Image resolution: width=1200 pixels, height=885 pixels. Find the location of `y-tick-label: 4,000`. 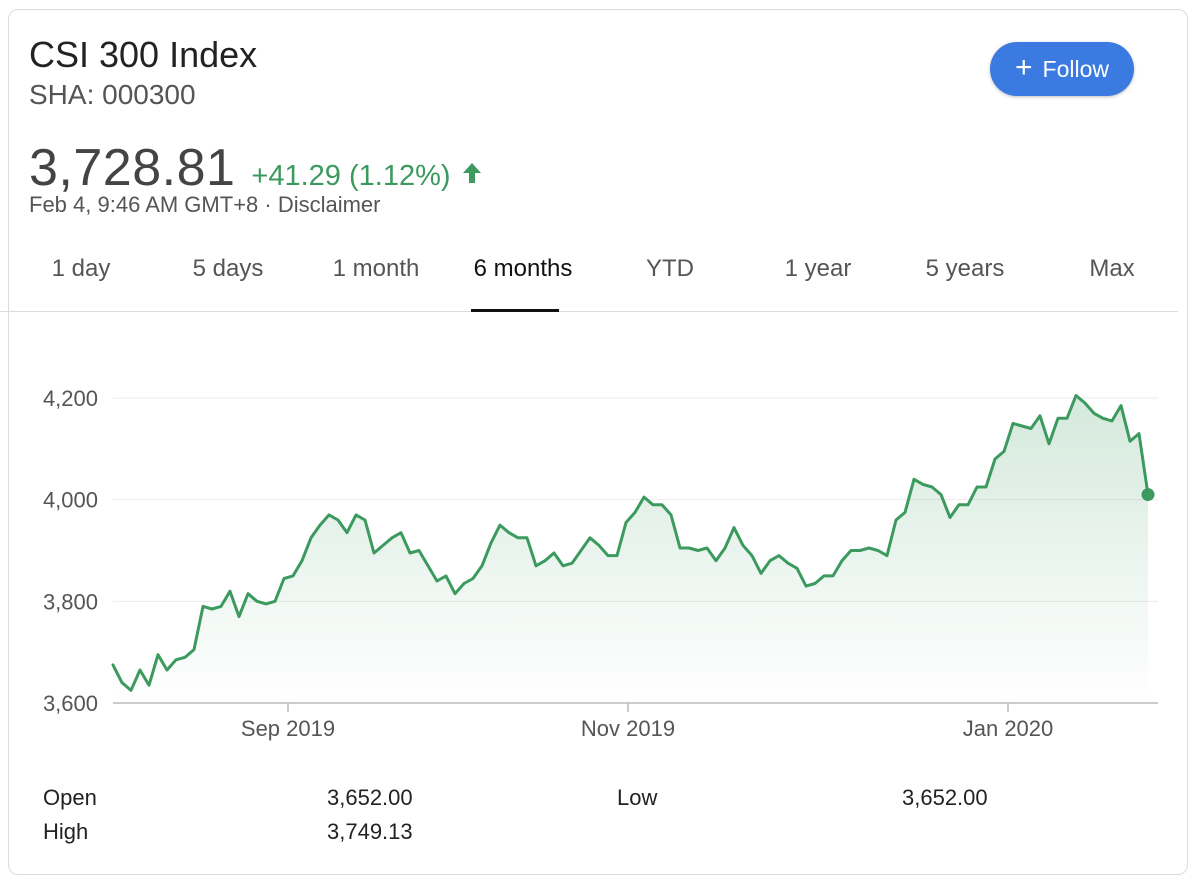

y-tick-label: 4,000 is located at coordinates (70, 500).